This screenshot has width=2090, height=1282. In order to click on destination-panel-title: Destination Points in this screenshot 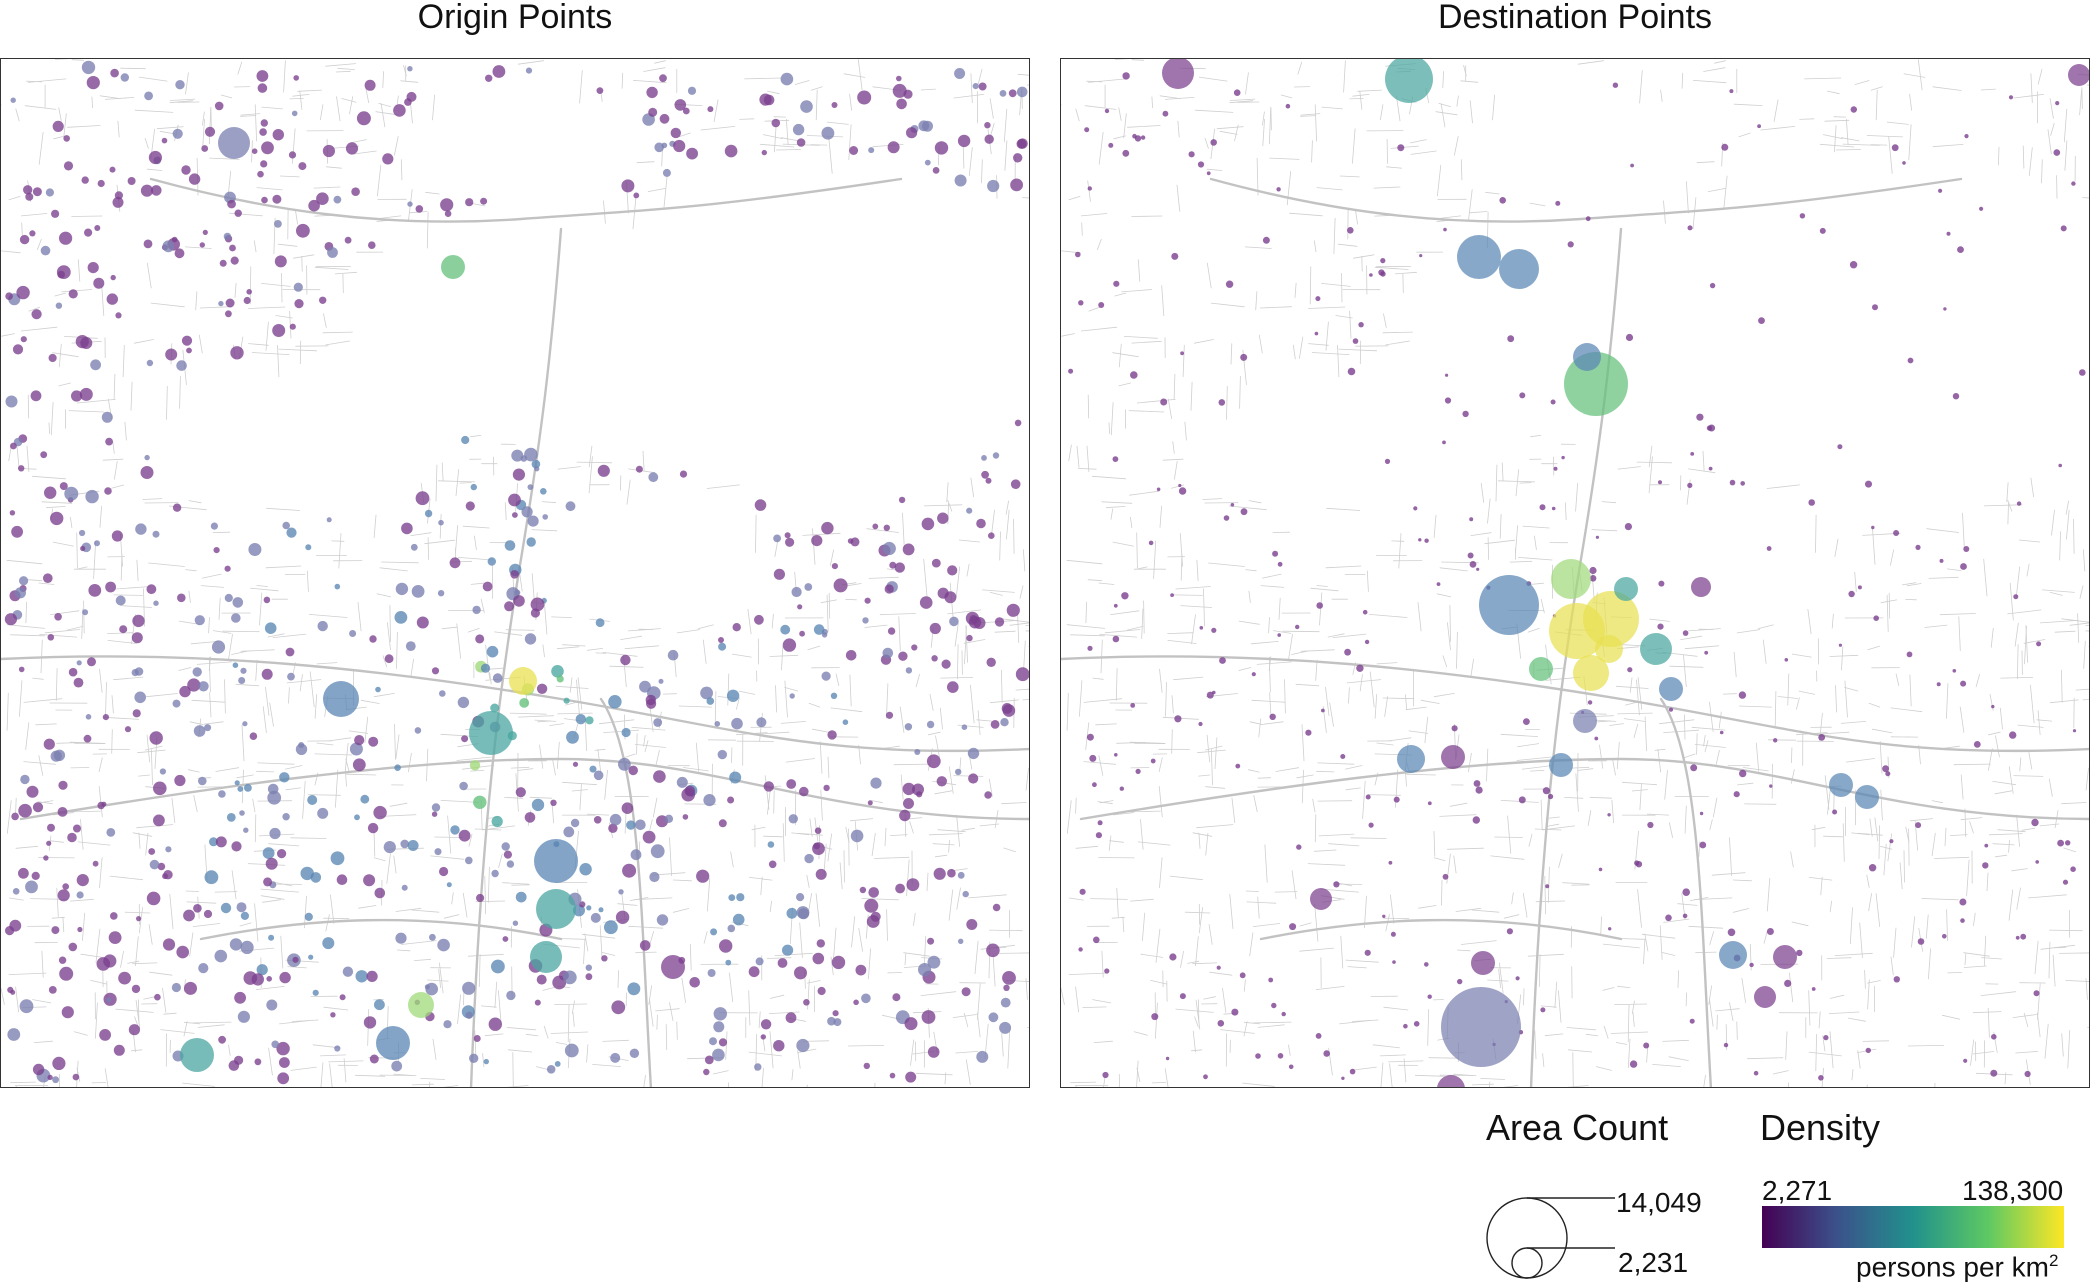, I will do `click(1575, 17)`.